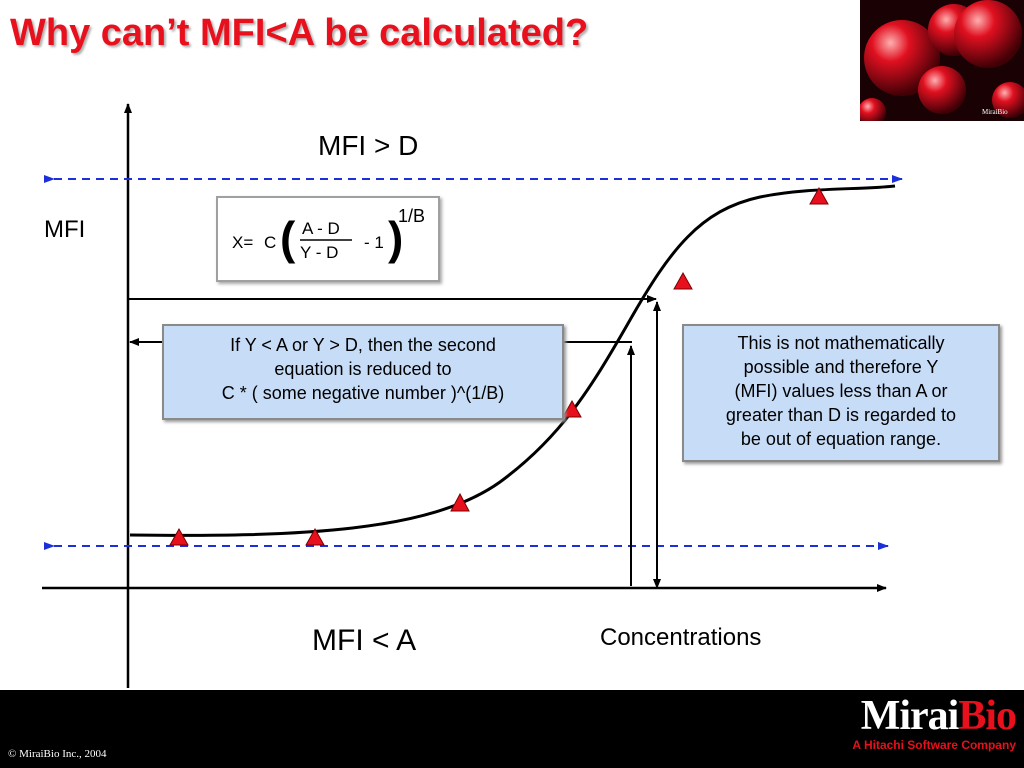  I want to click on formula-open-paren: (, so click(288, 238).